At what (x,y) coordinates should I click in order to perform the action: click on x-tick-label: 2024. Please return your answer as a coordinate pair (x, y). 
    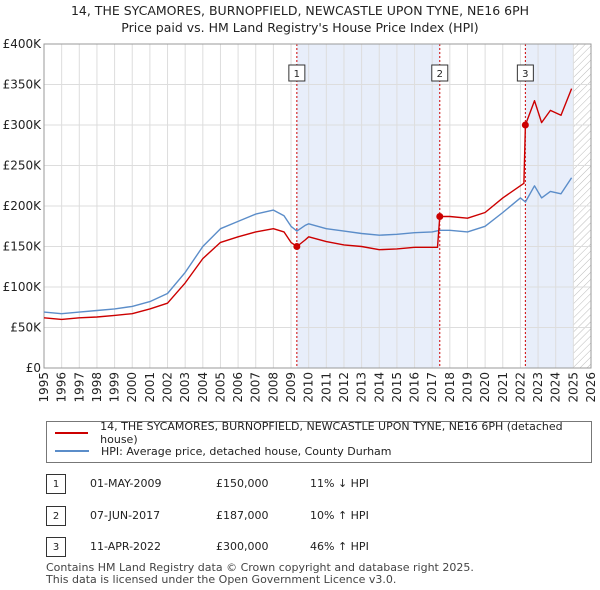
    Looking at the image, I should click on (556, 387).